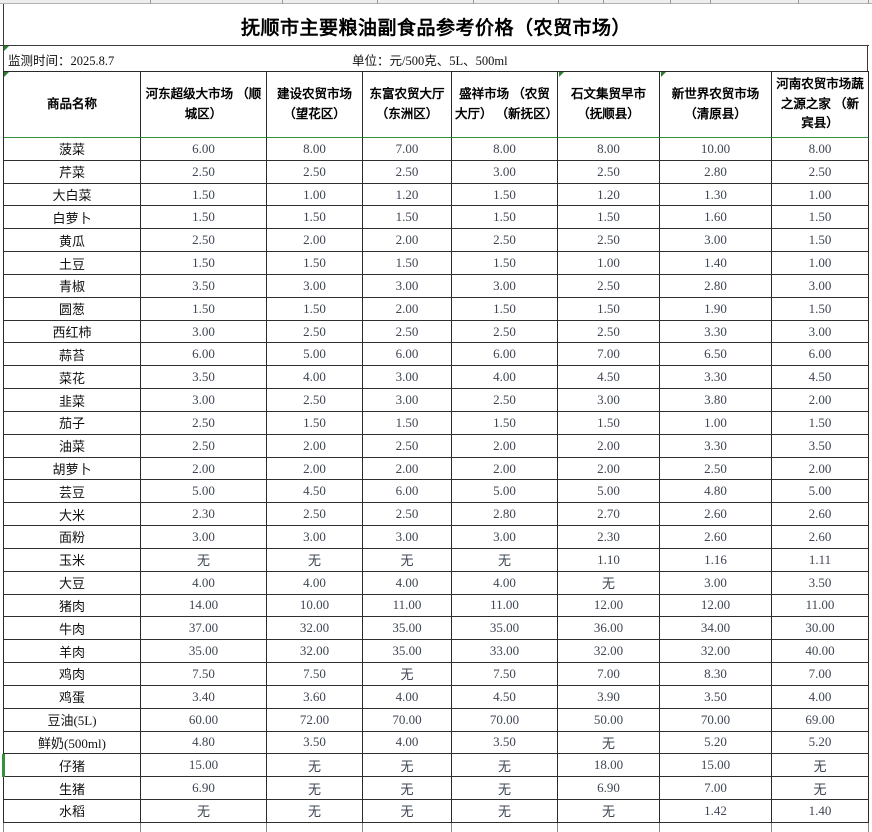  I want to click on product-name-cell: 鸡肉, so click(72, 674).